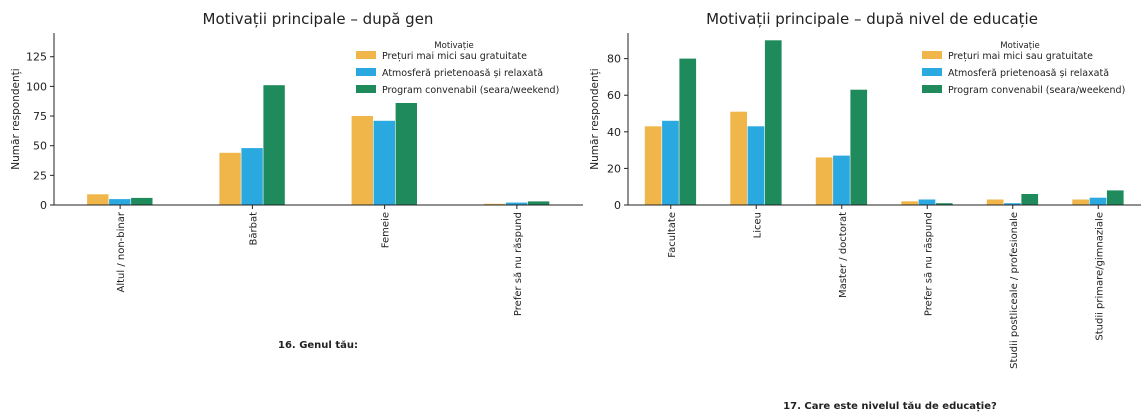 The width and height of the screenshot is (1141, 413). Describe the element at coordinates (672, 235) in the screenshot. I see `x-tick-label: Facultate` at that location.